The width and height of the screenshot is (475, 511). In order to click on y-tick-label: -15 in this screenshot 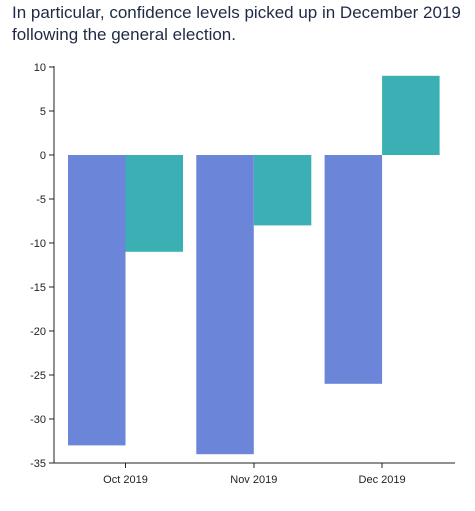, I will do `click(38, 288)`.